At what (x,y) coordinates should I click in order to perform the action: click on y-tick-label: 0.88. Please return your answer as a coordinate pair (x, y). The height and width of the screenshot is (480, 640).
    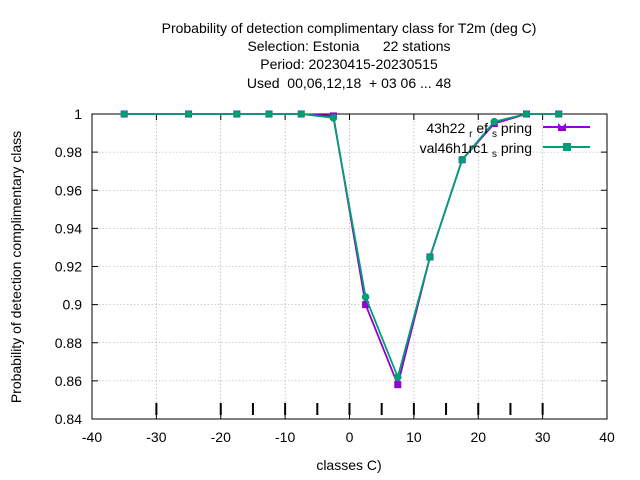
    Looking at the image, I should click on (68, 343).